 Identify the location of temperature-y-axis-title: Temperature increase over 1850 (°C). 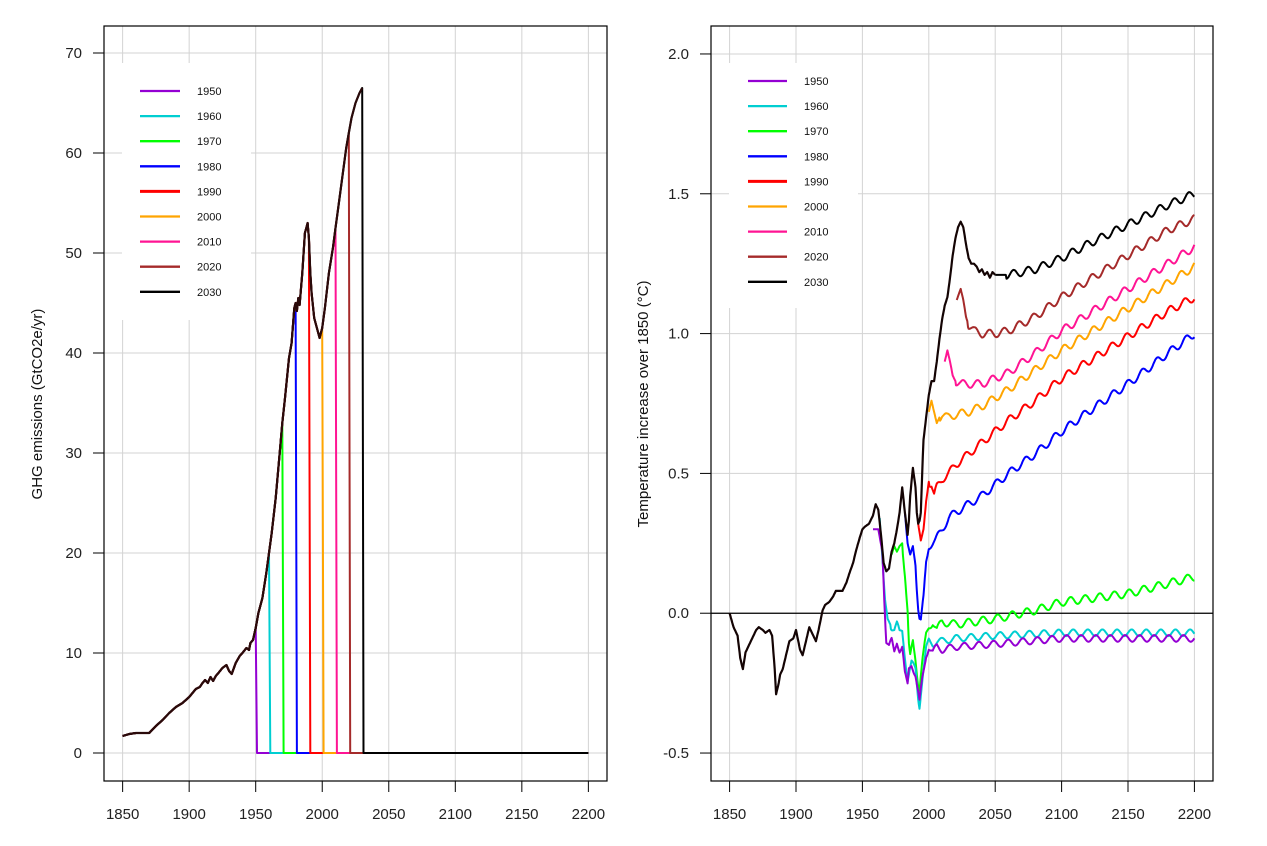
(643, 404).